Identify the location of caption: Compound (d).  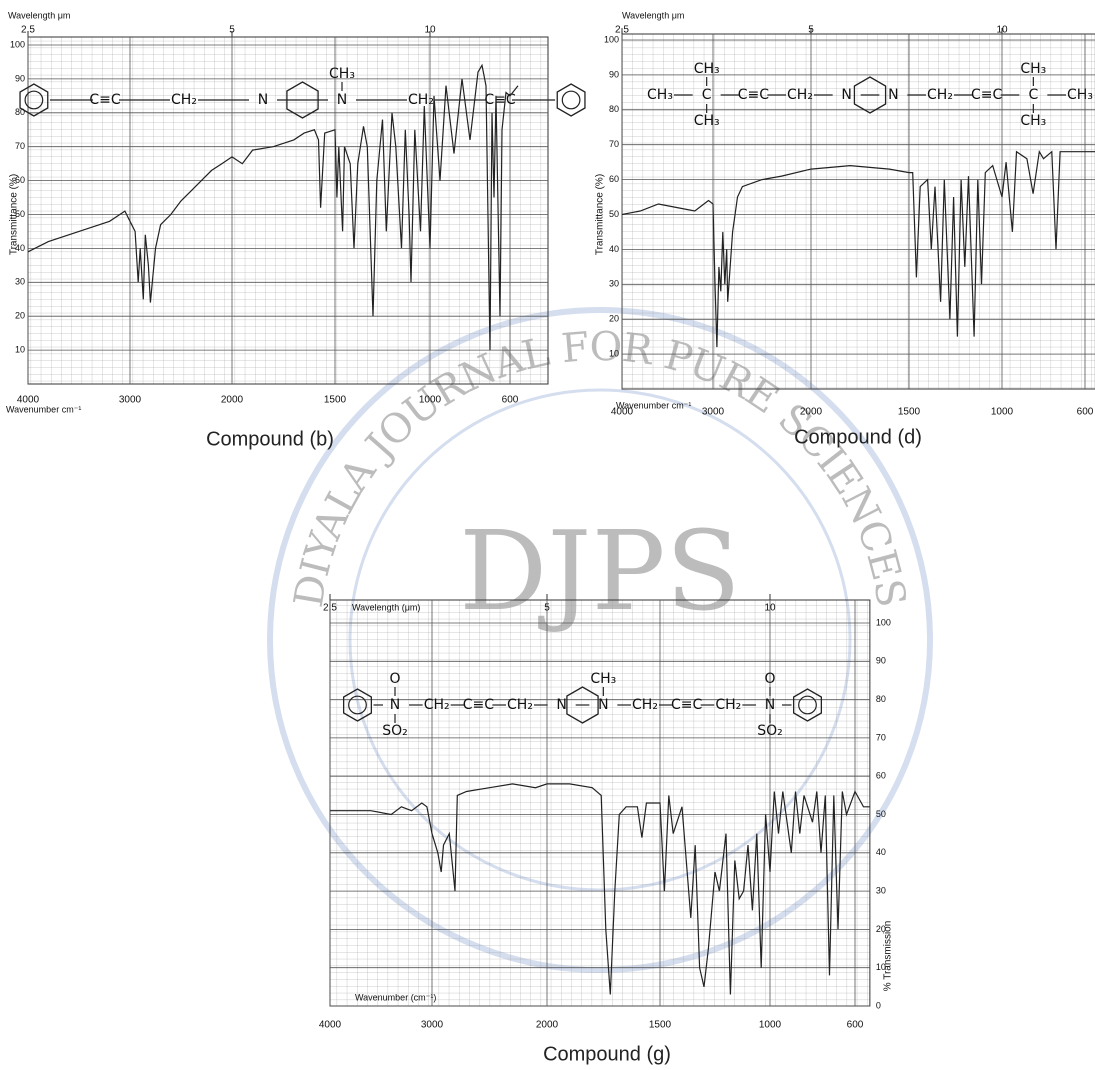
(858, 437).